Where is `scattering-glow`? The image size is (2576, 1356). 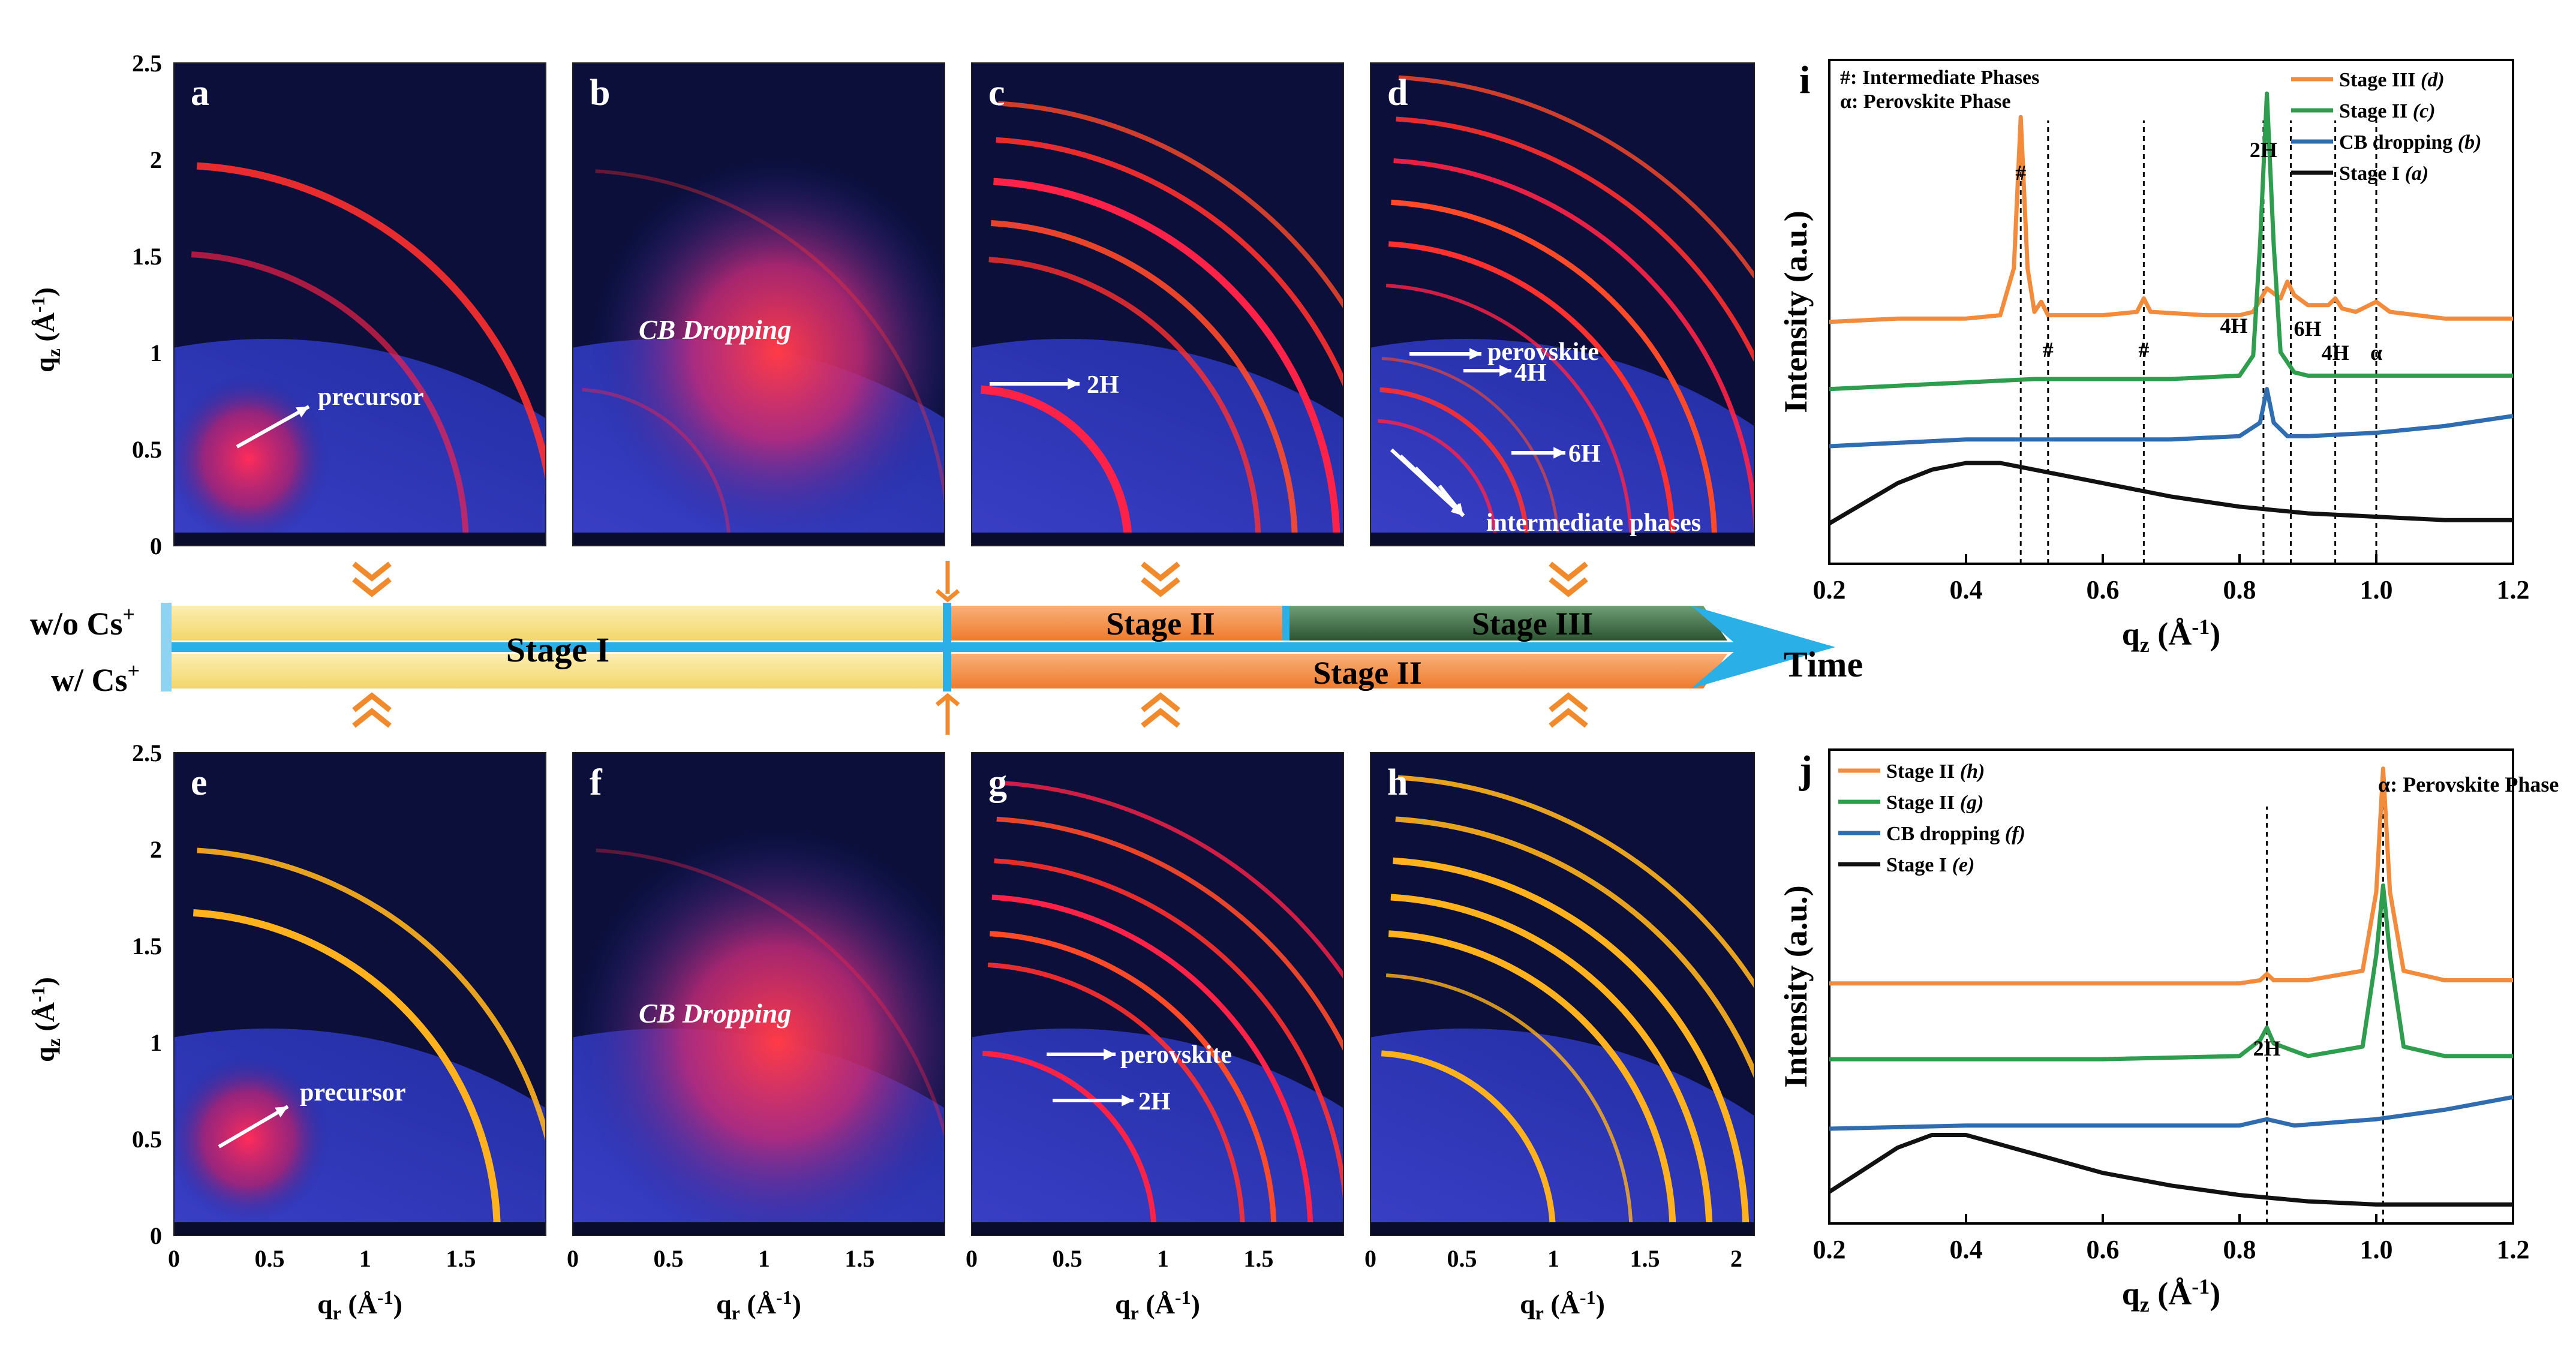 scattering-glow is located at coordinates (759, 1032).